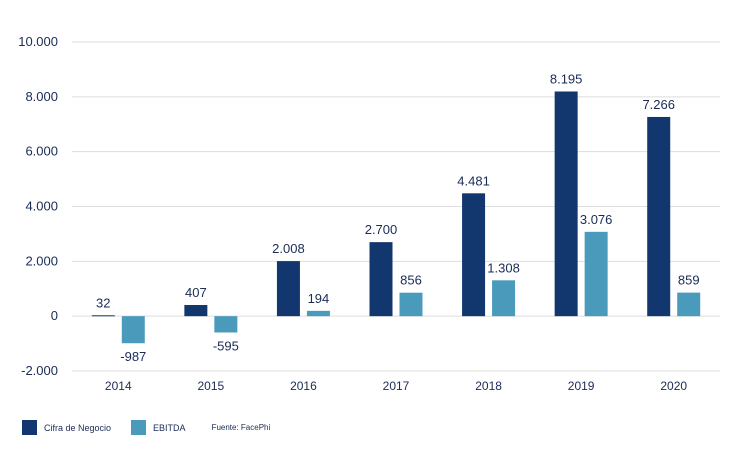 Image resolution: width=738 pixels, height=454 pixels. I want to click on bar-cifra-2019, so click(566, 204).